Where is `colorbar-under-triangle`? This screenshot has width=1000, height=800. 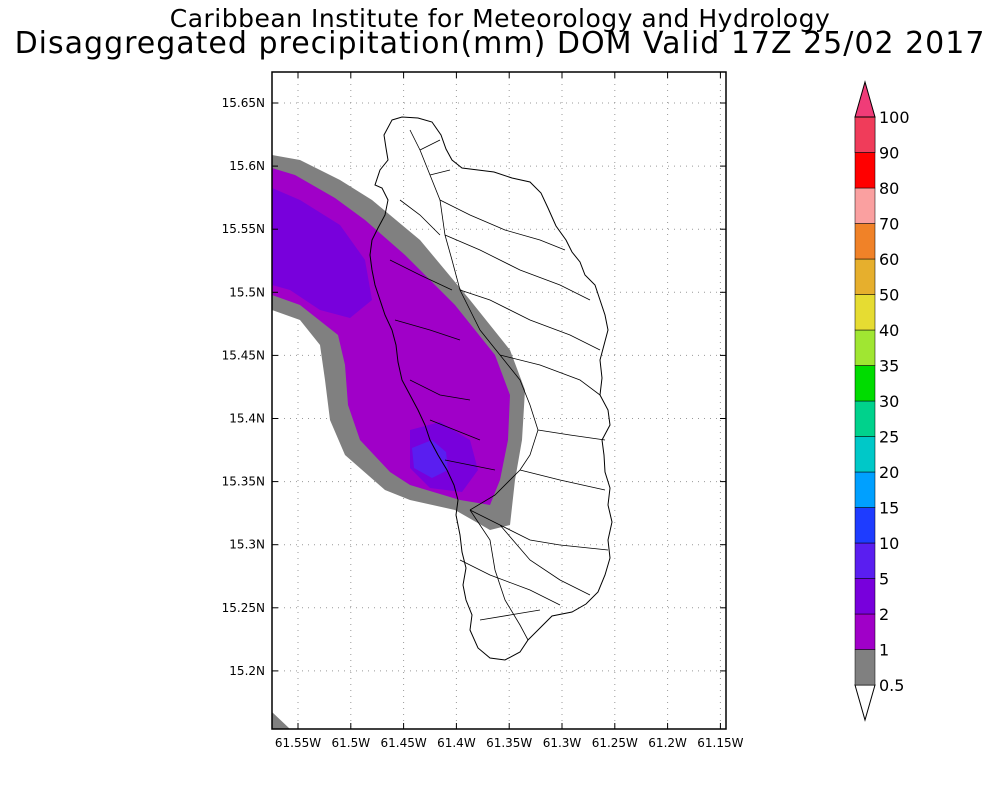
colorbar-under-triangle is located at coordinates (865, 703).